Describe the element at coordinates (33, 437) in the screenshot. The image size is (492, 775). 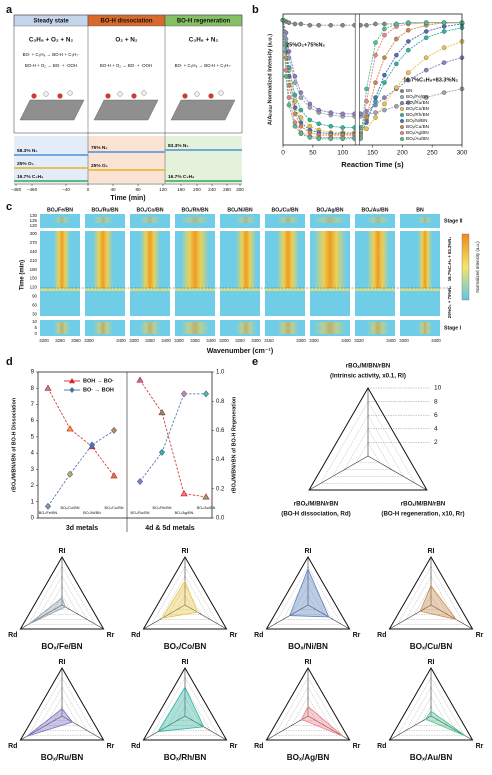
I see `y-tick-label: 5` at that location.